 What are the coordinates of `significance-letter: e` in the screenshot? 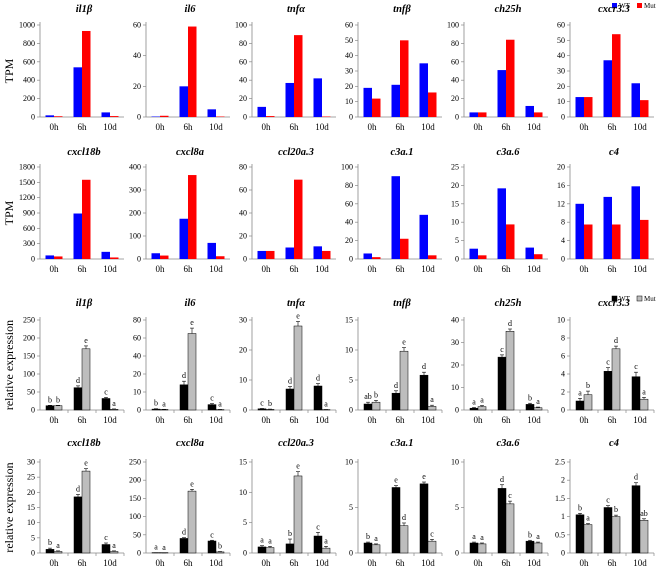 It's located at (298, 466).